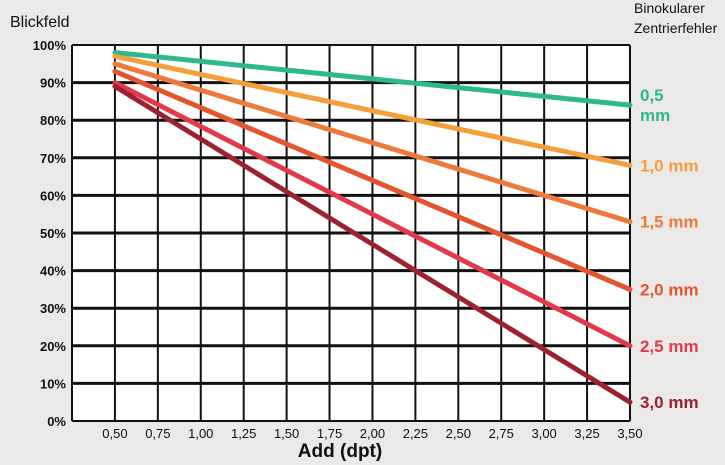 This screenshot has width=725, height=465. What do you see at coordinates (114, 433) in the screenshot?
I see `x-tick-label: 0,50` at bounding box center [114, 433].